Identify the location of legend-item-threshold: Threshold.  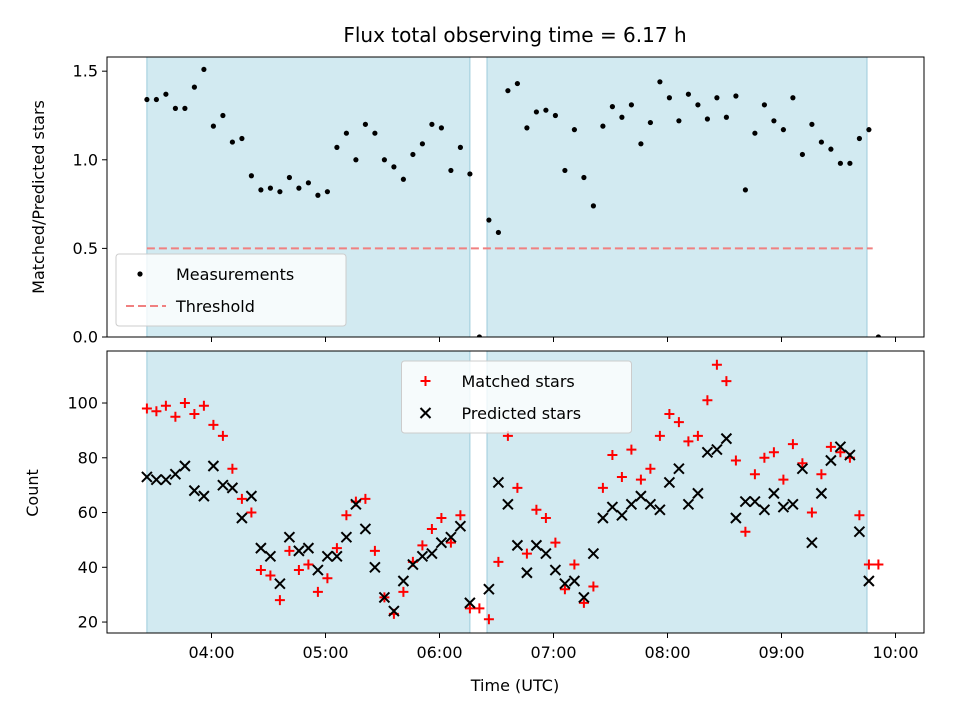
(190, 306).